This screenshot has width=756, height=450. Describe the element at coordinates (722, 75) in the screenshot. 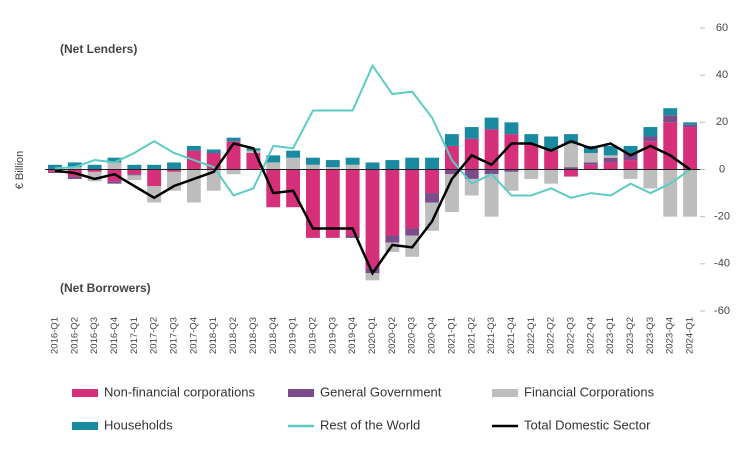

I see `y-tick-label: 40` at that location.